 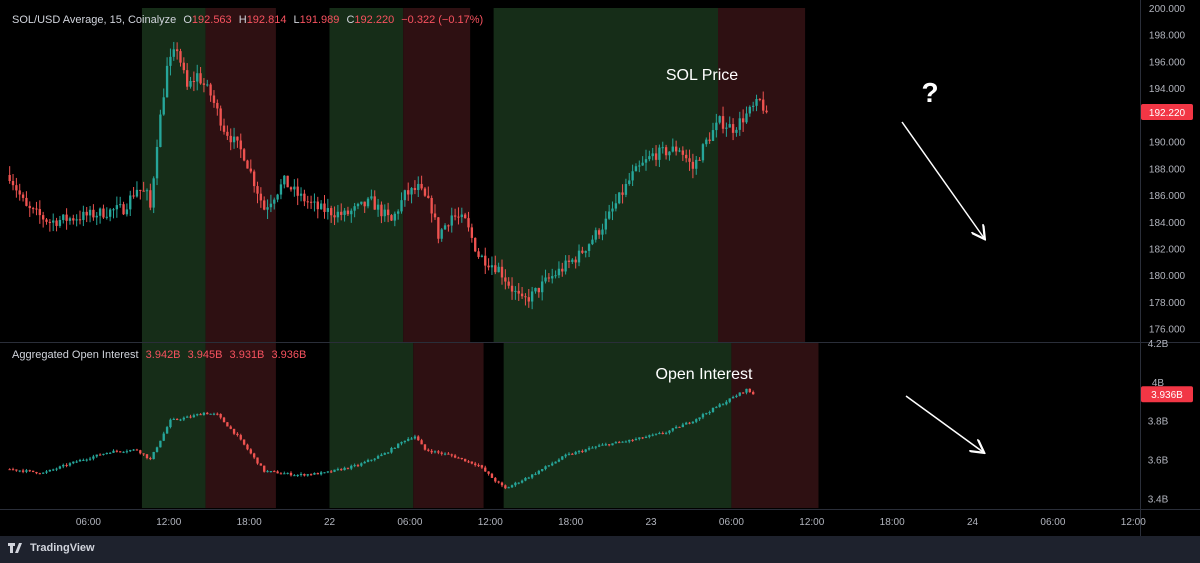 What do you see at coordinates (51, 548) in the screenshot?
I see `tradingview-logo: TradingView` at bounding box center [51, 548].